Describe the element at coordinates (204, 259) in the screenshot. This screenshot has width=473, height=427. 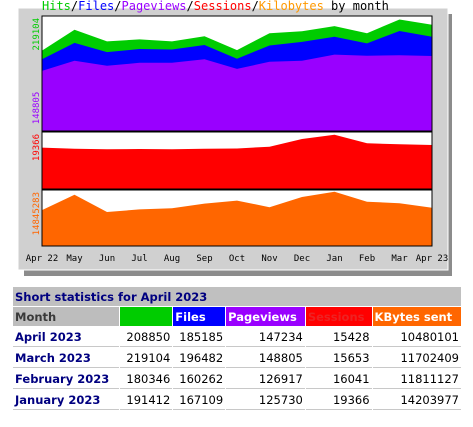
I see `x-tick-label: Sep` at that location.